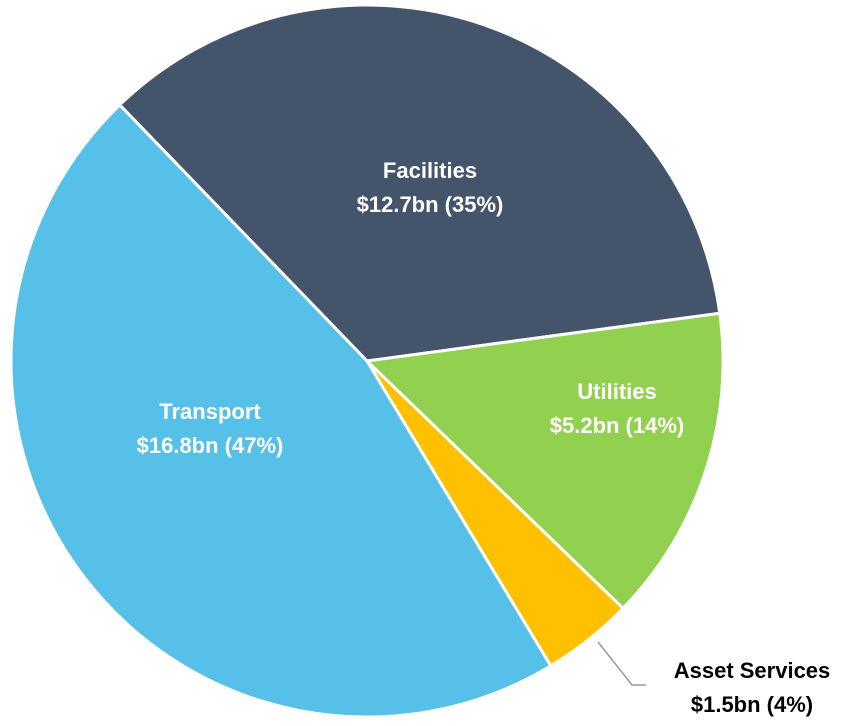  I want to click on slice-label: Utilities, so click(616, 391).